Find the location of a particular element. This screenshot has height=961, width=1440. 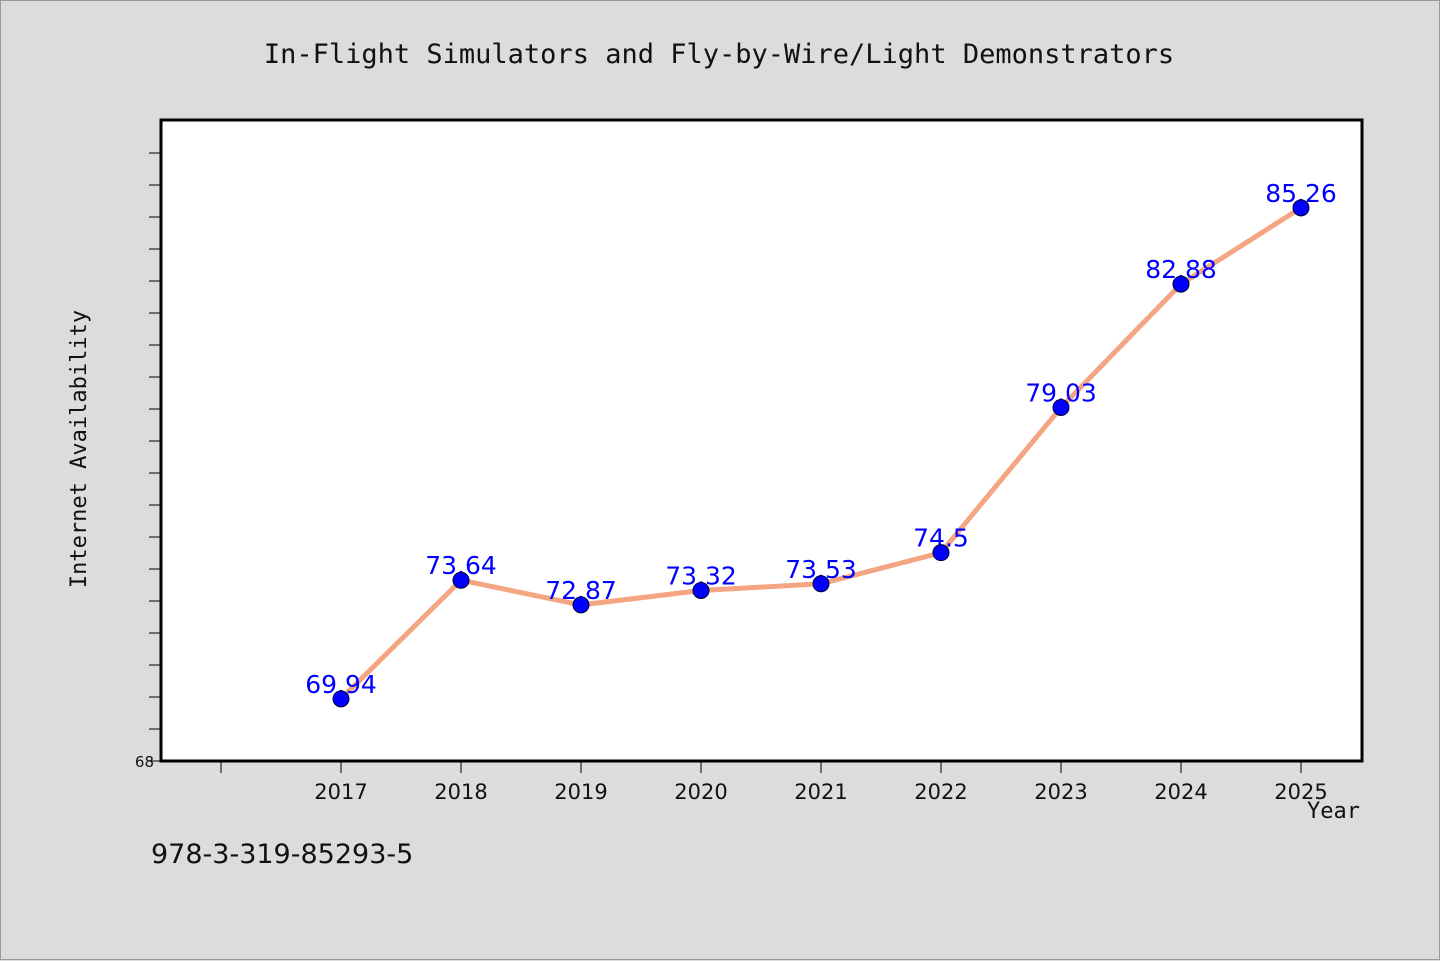

y-axis-label: Internet Availability is located at coordinates (79, 449).